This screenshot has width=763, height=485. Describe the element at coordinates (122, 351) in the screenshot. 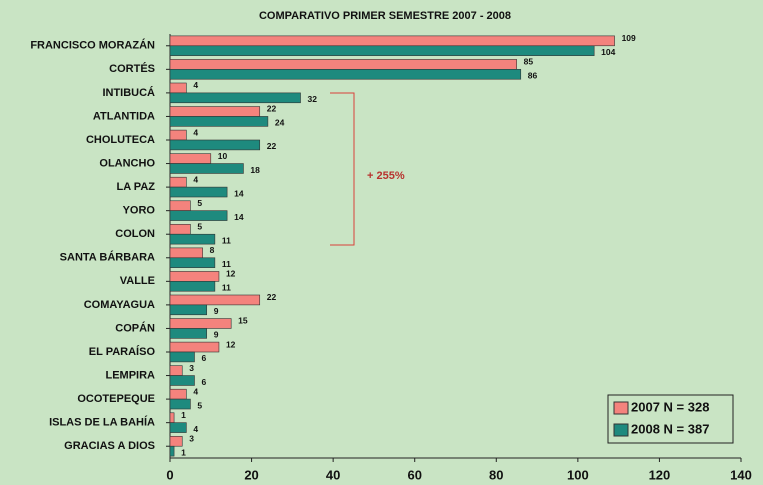

I see `y-tick-label: EL PARAÍSO` at that location.